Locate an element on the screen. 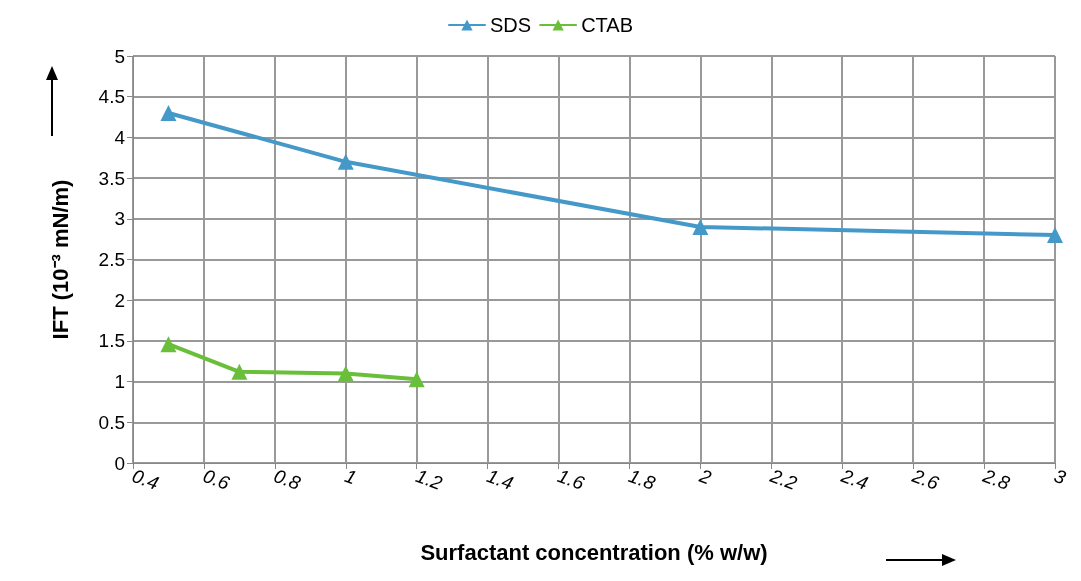 The image size is (1081, 581). x-tick-label: 1.2 is located at coordinates (429, 480).